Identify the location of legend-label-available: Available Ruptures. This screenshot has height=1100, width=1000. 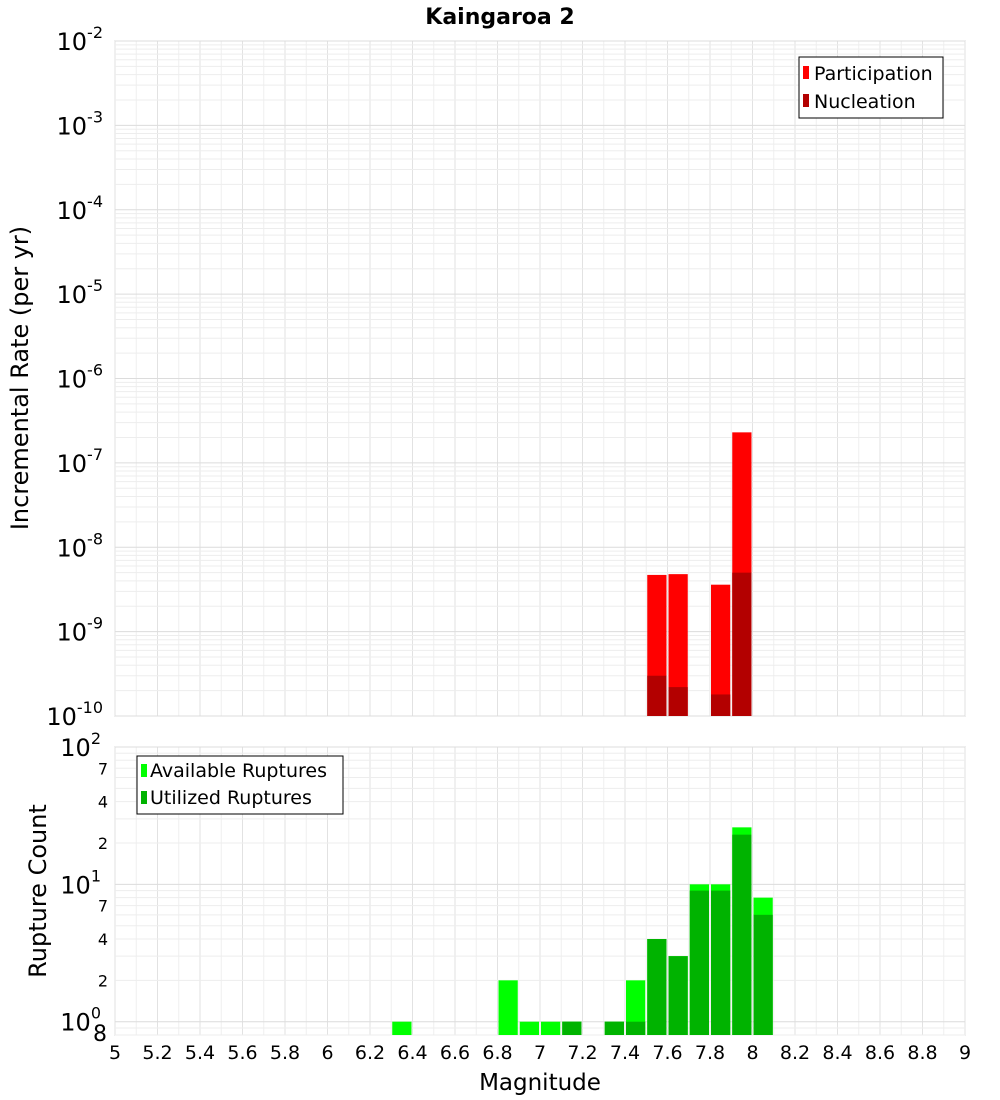
(238, 771).